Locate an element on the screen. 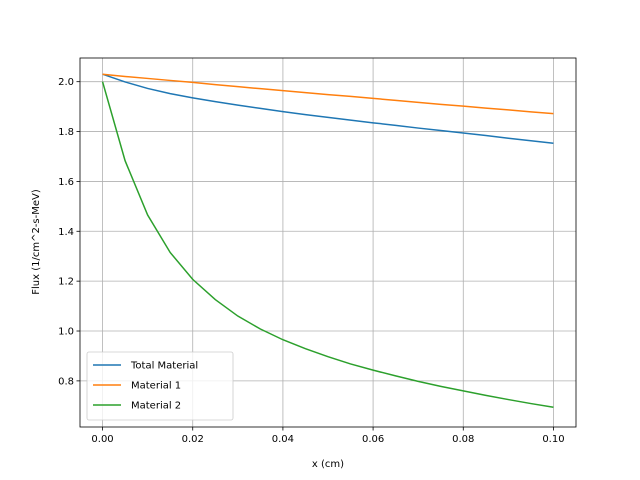  y-tick-label: 2.0 is located at coordinates (66, 82).